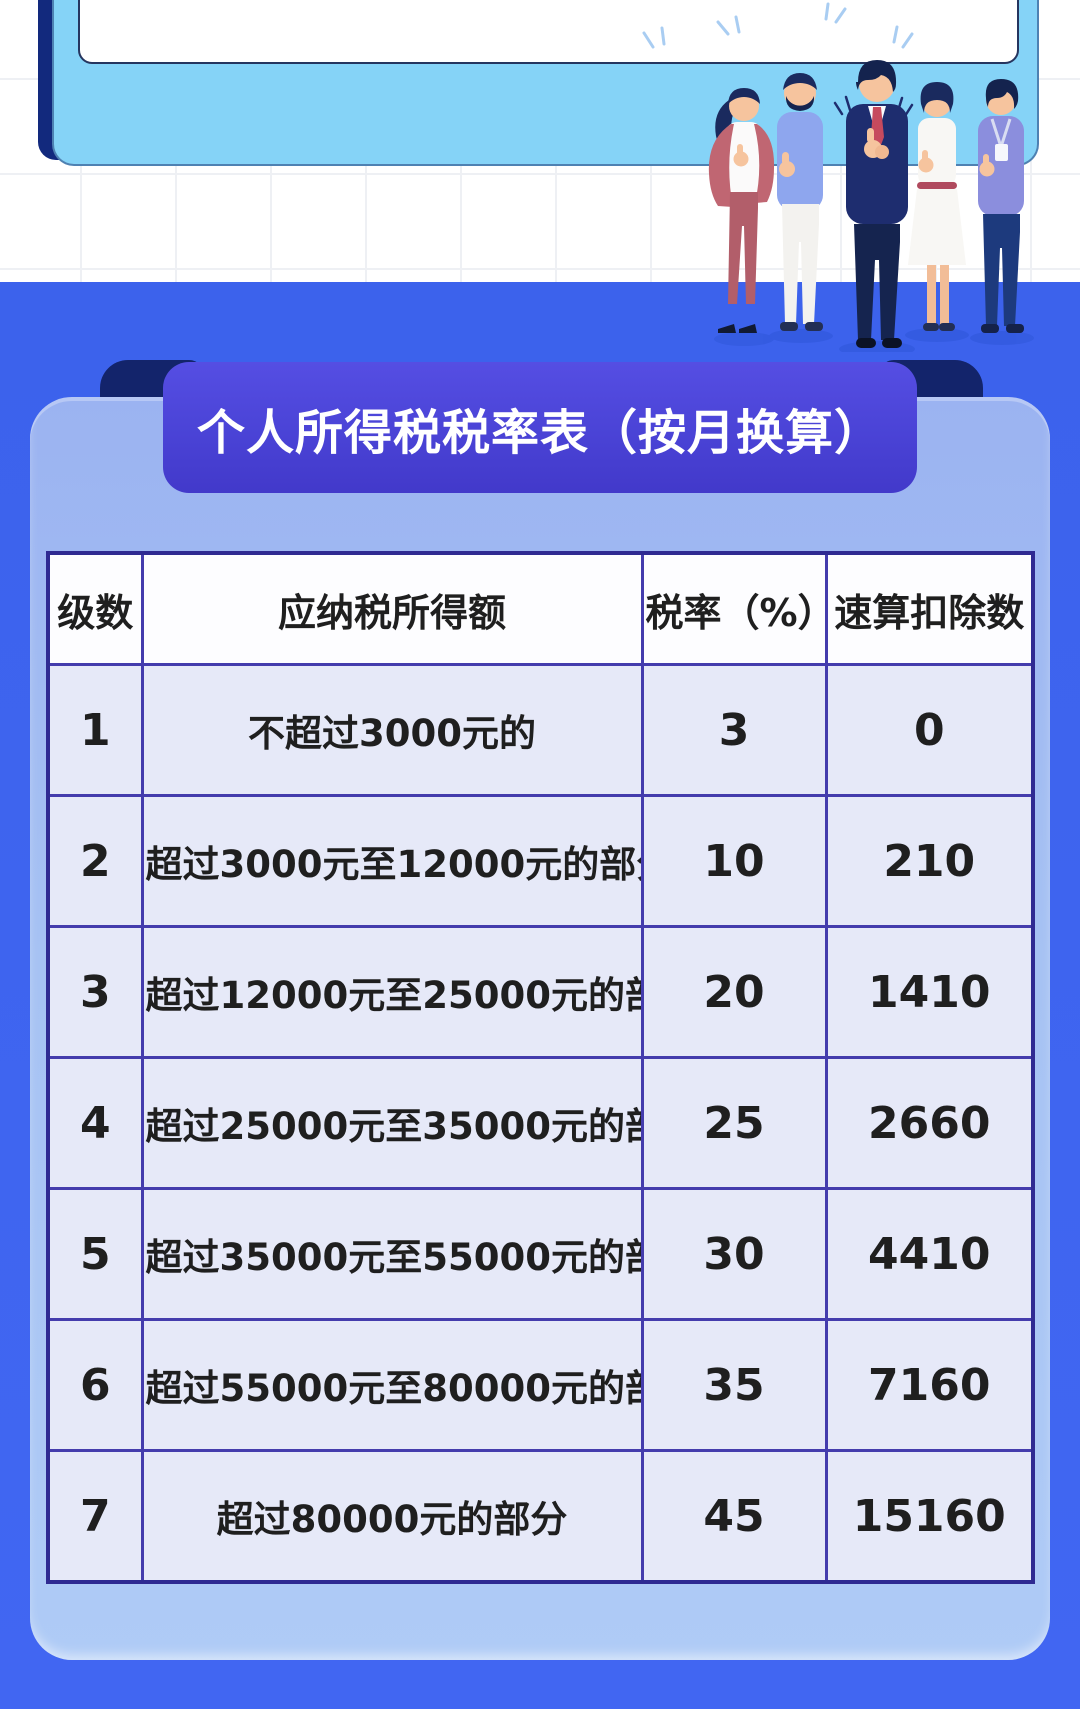 The width and height of the screenshot is (1080, 1709). What do you see at coordinates (741, 210) in the screenshot?
I see `person-woman-rose-jacket` at bounding box center [741, 210].